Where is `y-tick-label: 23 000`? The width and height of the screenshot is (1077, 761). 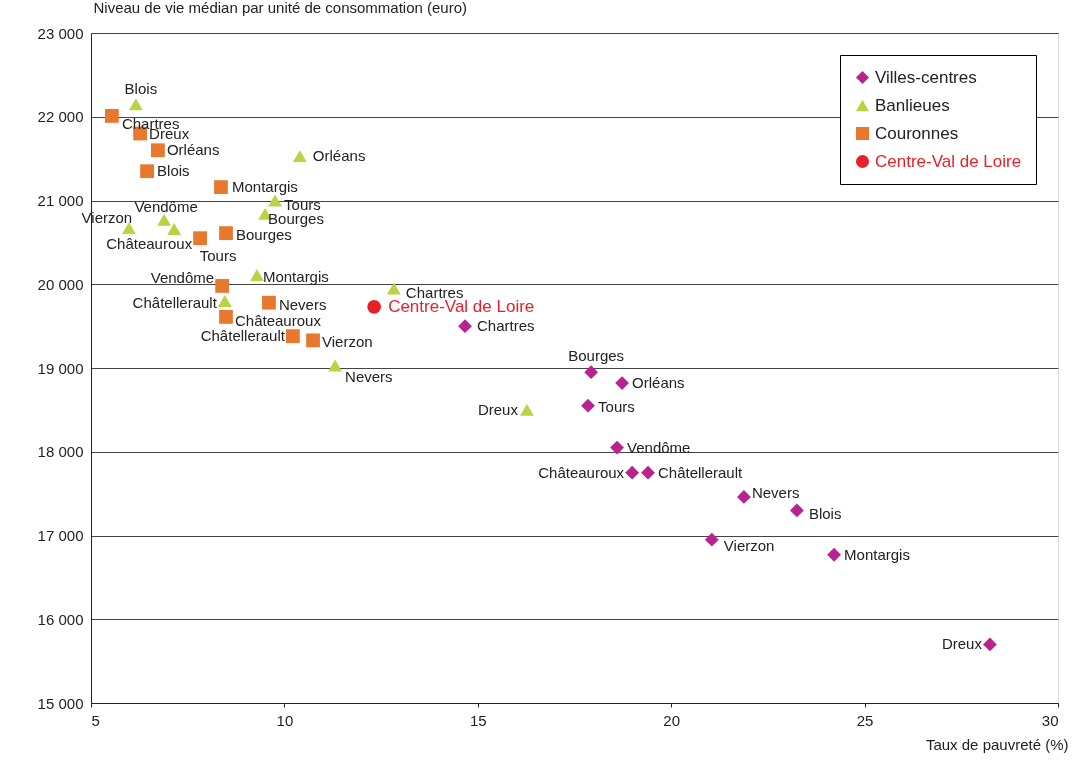 y-tick-label: 23 000 is located at coordinates (60, 33).